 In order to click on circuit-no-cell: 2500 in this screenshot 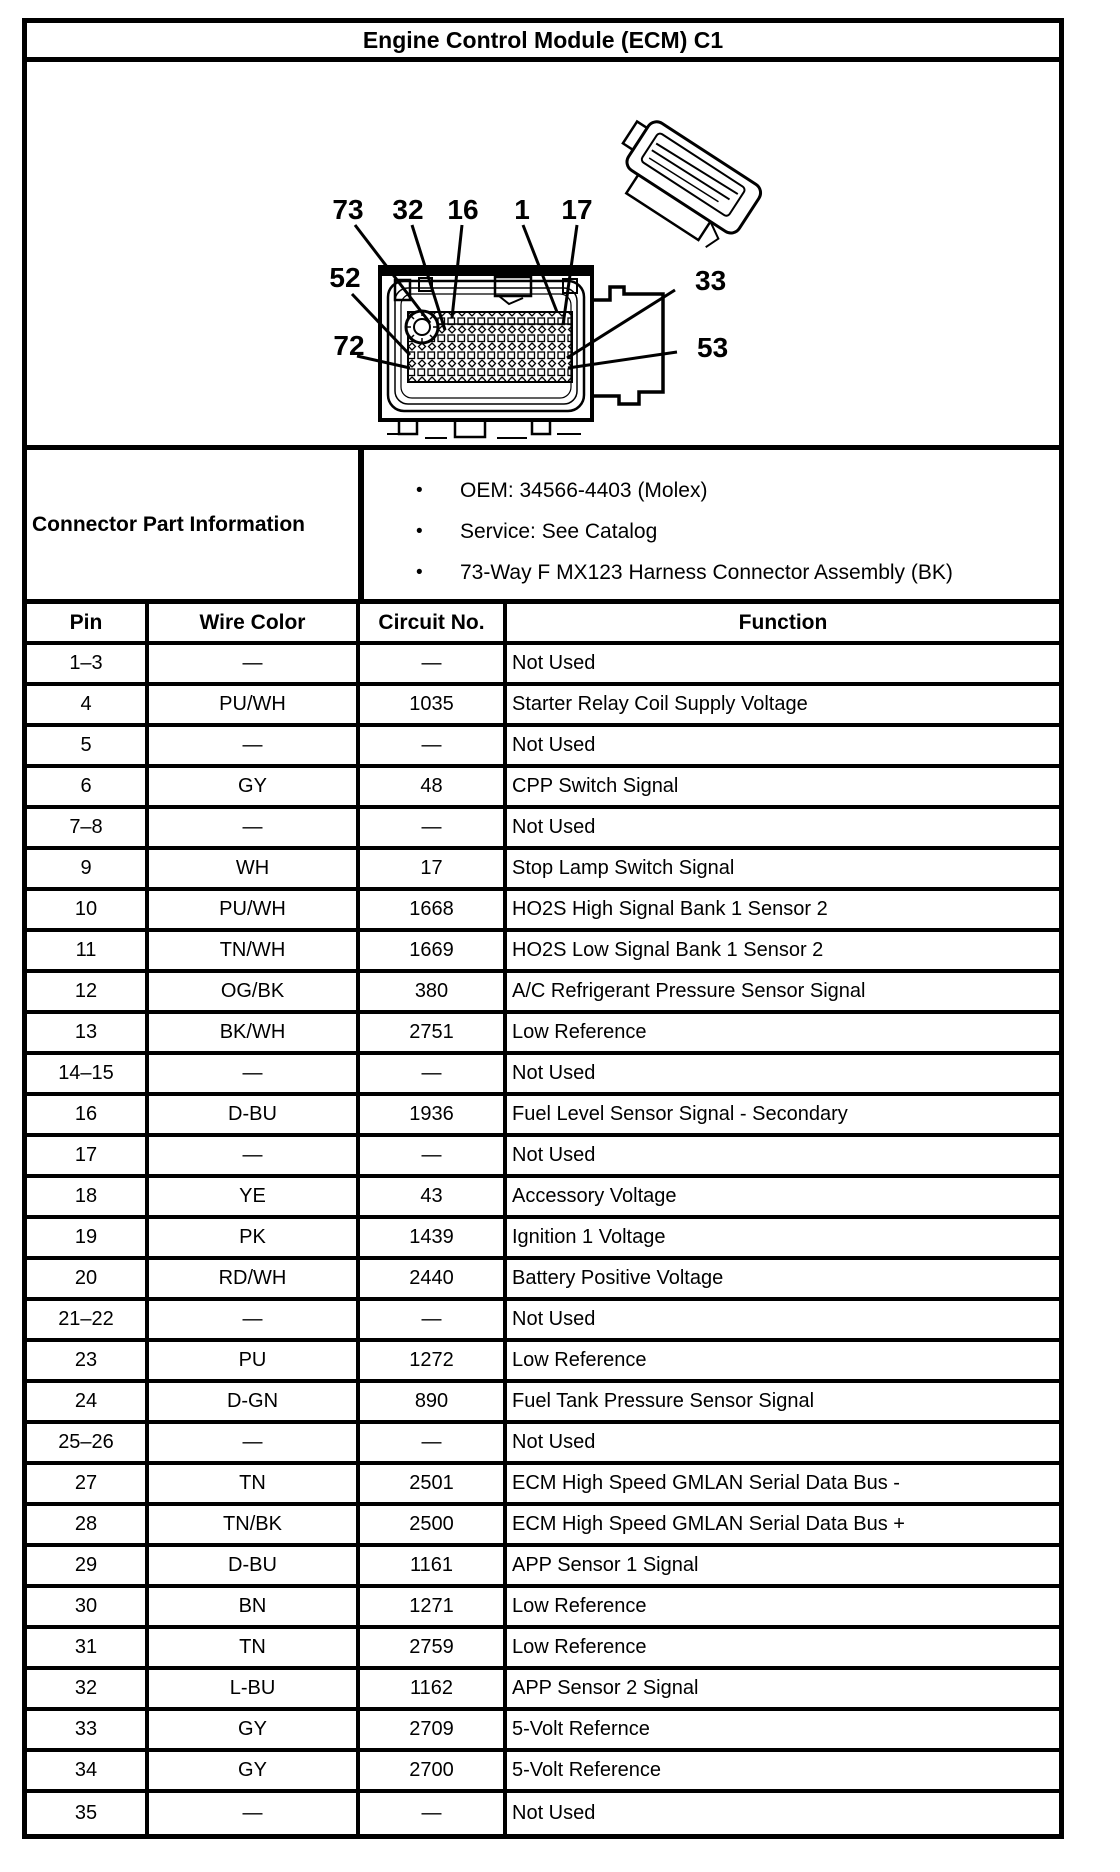, I will do `click(433, 1524)`.